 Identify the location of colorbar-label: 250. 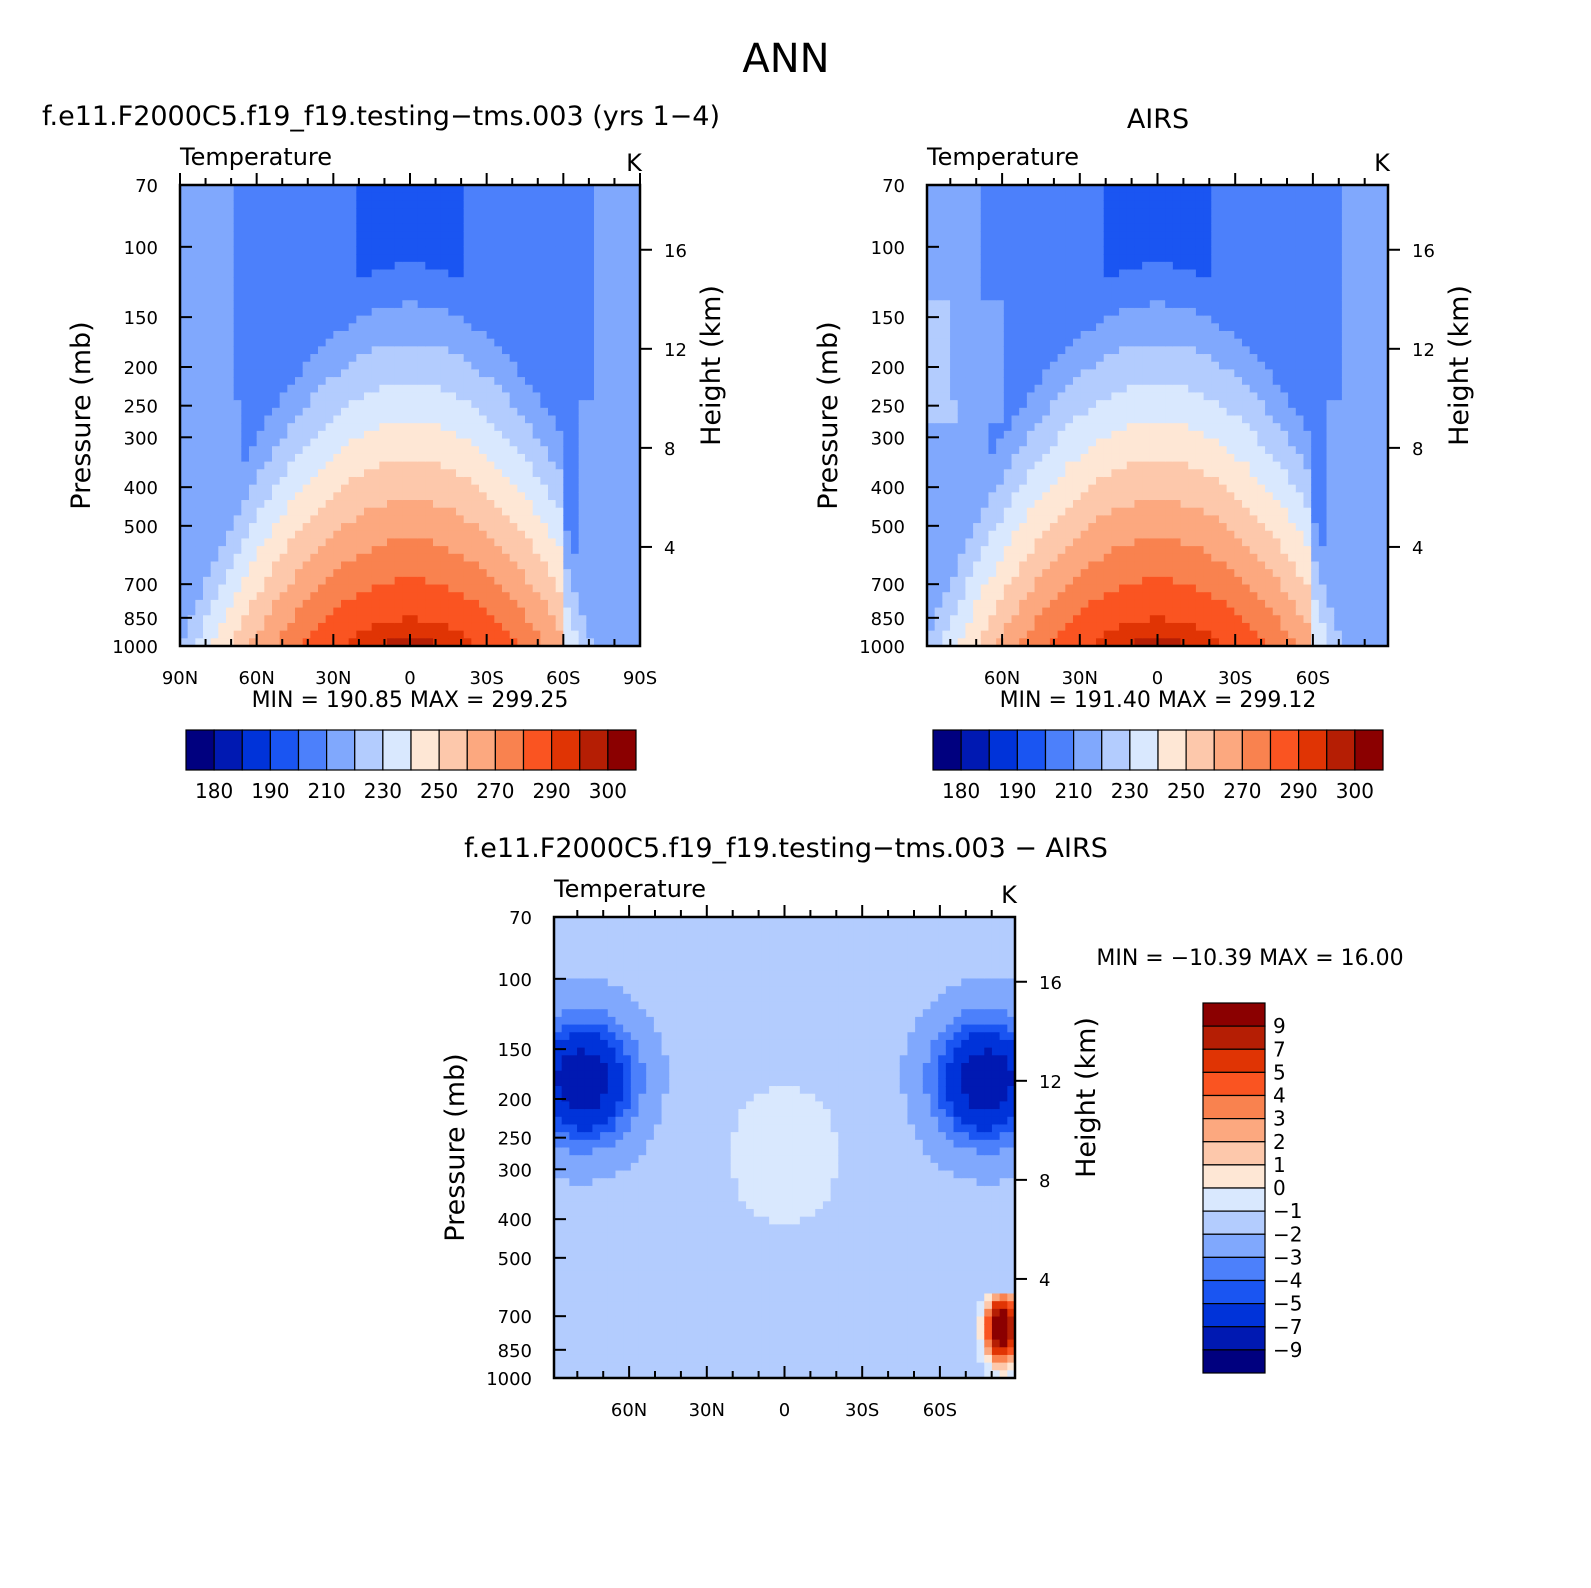
(439, 791).